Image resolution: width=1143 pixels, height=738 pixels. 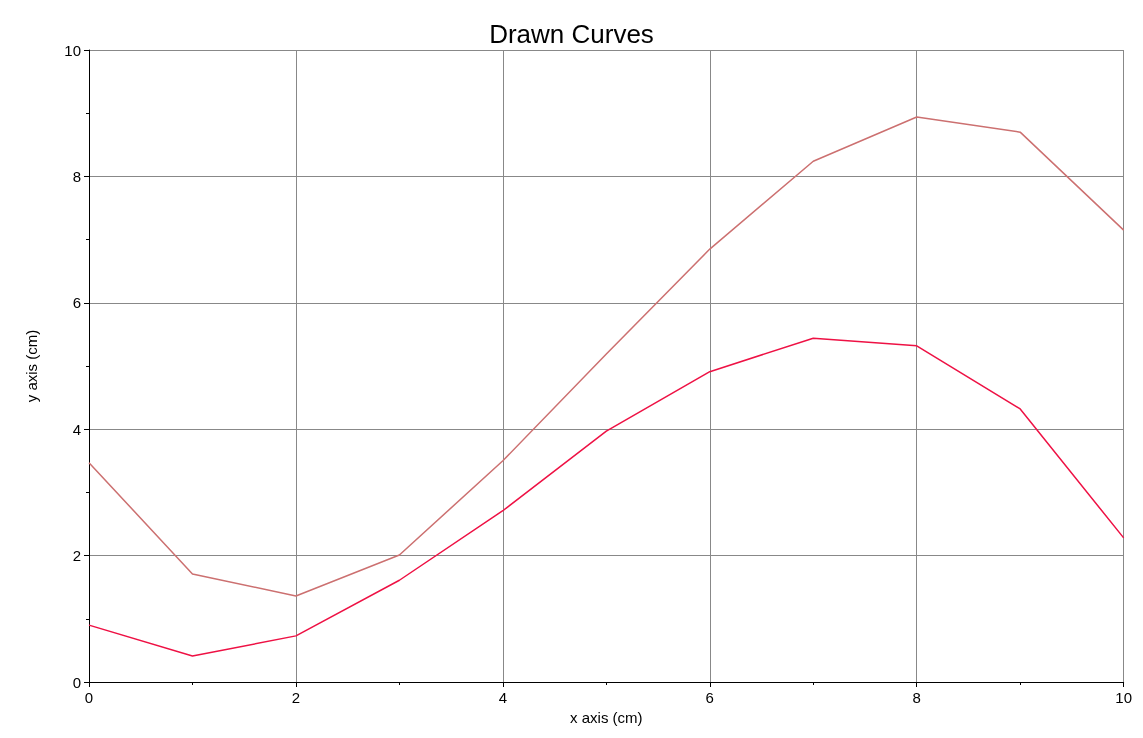 What do you see at coordinates (76, 556) in the screenshot?
I see `y-tick-label: 2` at bounding box center [76, 556].